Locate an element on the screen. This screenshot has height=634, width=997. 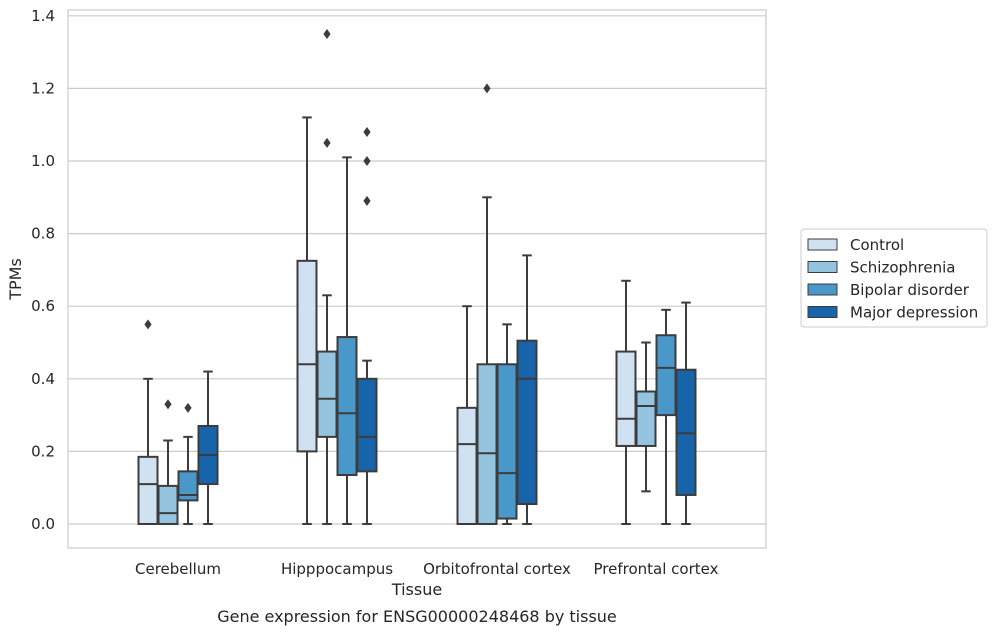
y-tick-label: 0.6 is located at coordinates (43, 306).